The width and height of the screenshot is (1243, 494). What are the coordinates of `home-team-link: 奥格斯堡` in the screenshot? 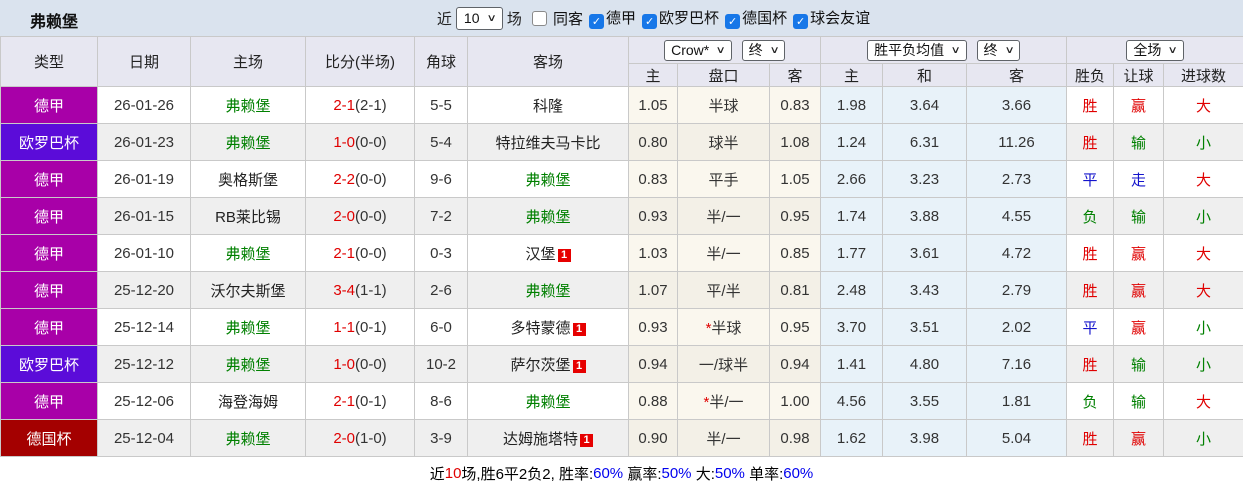 It's located at (248, 179).